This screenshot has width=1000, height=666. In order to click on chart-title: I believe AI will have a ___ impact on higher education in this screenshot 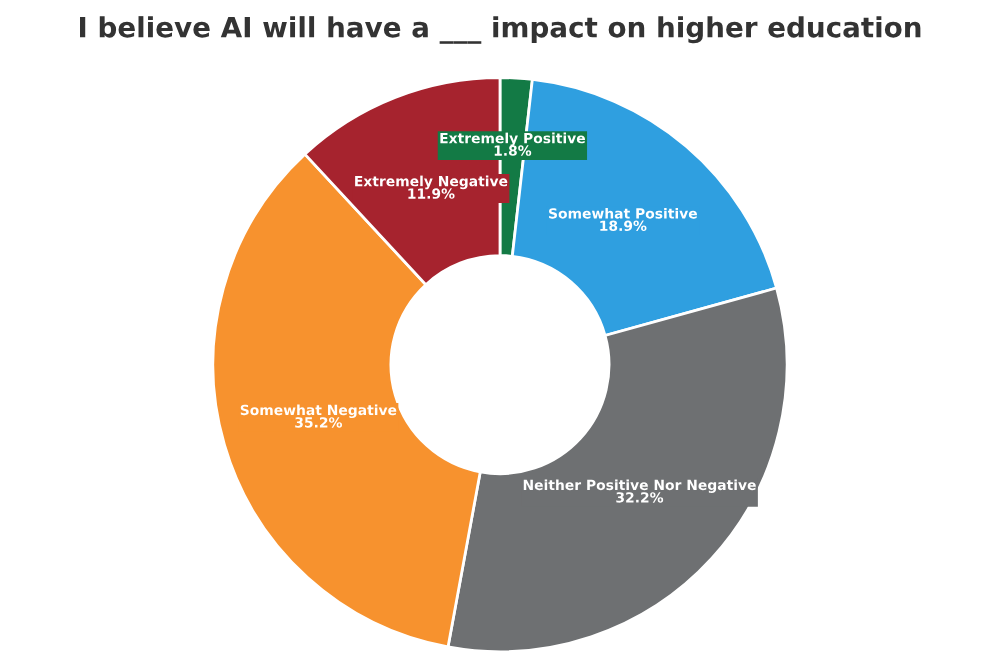, I will do `click(500, 30)`.